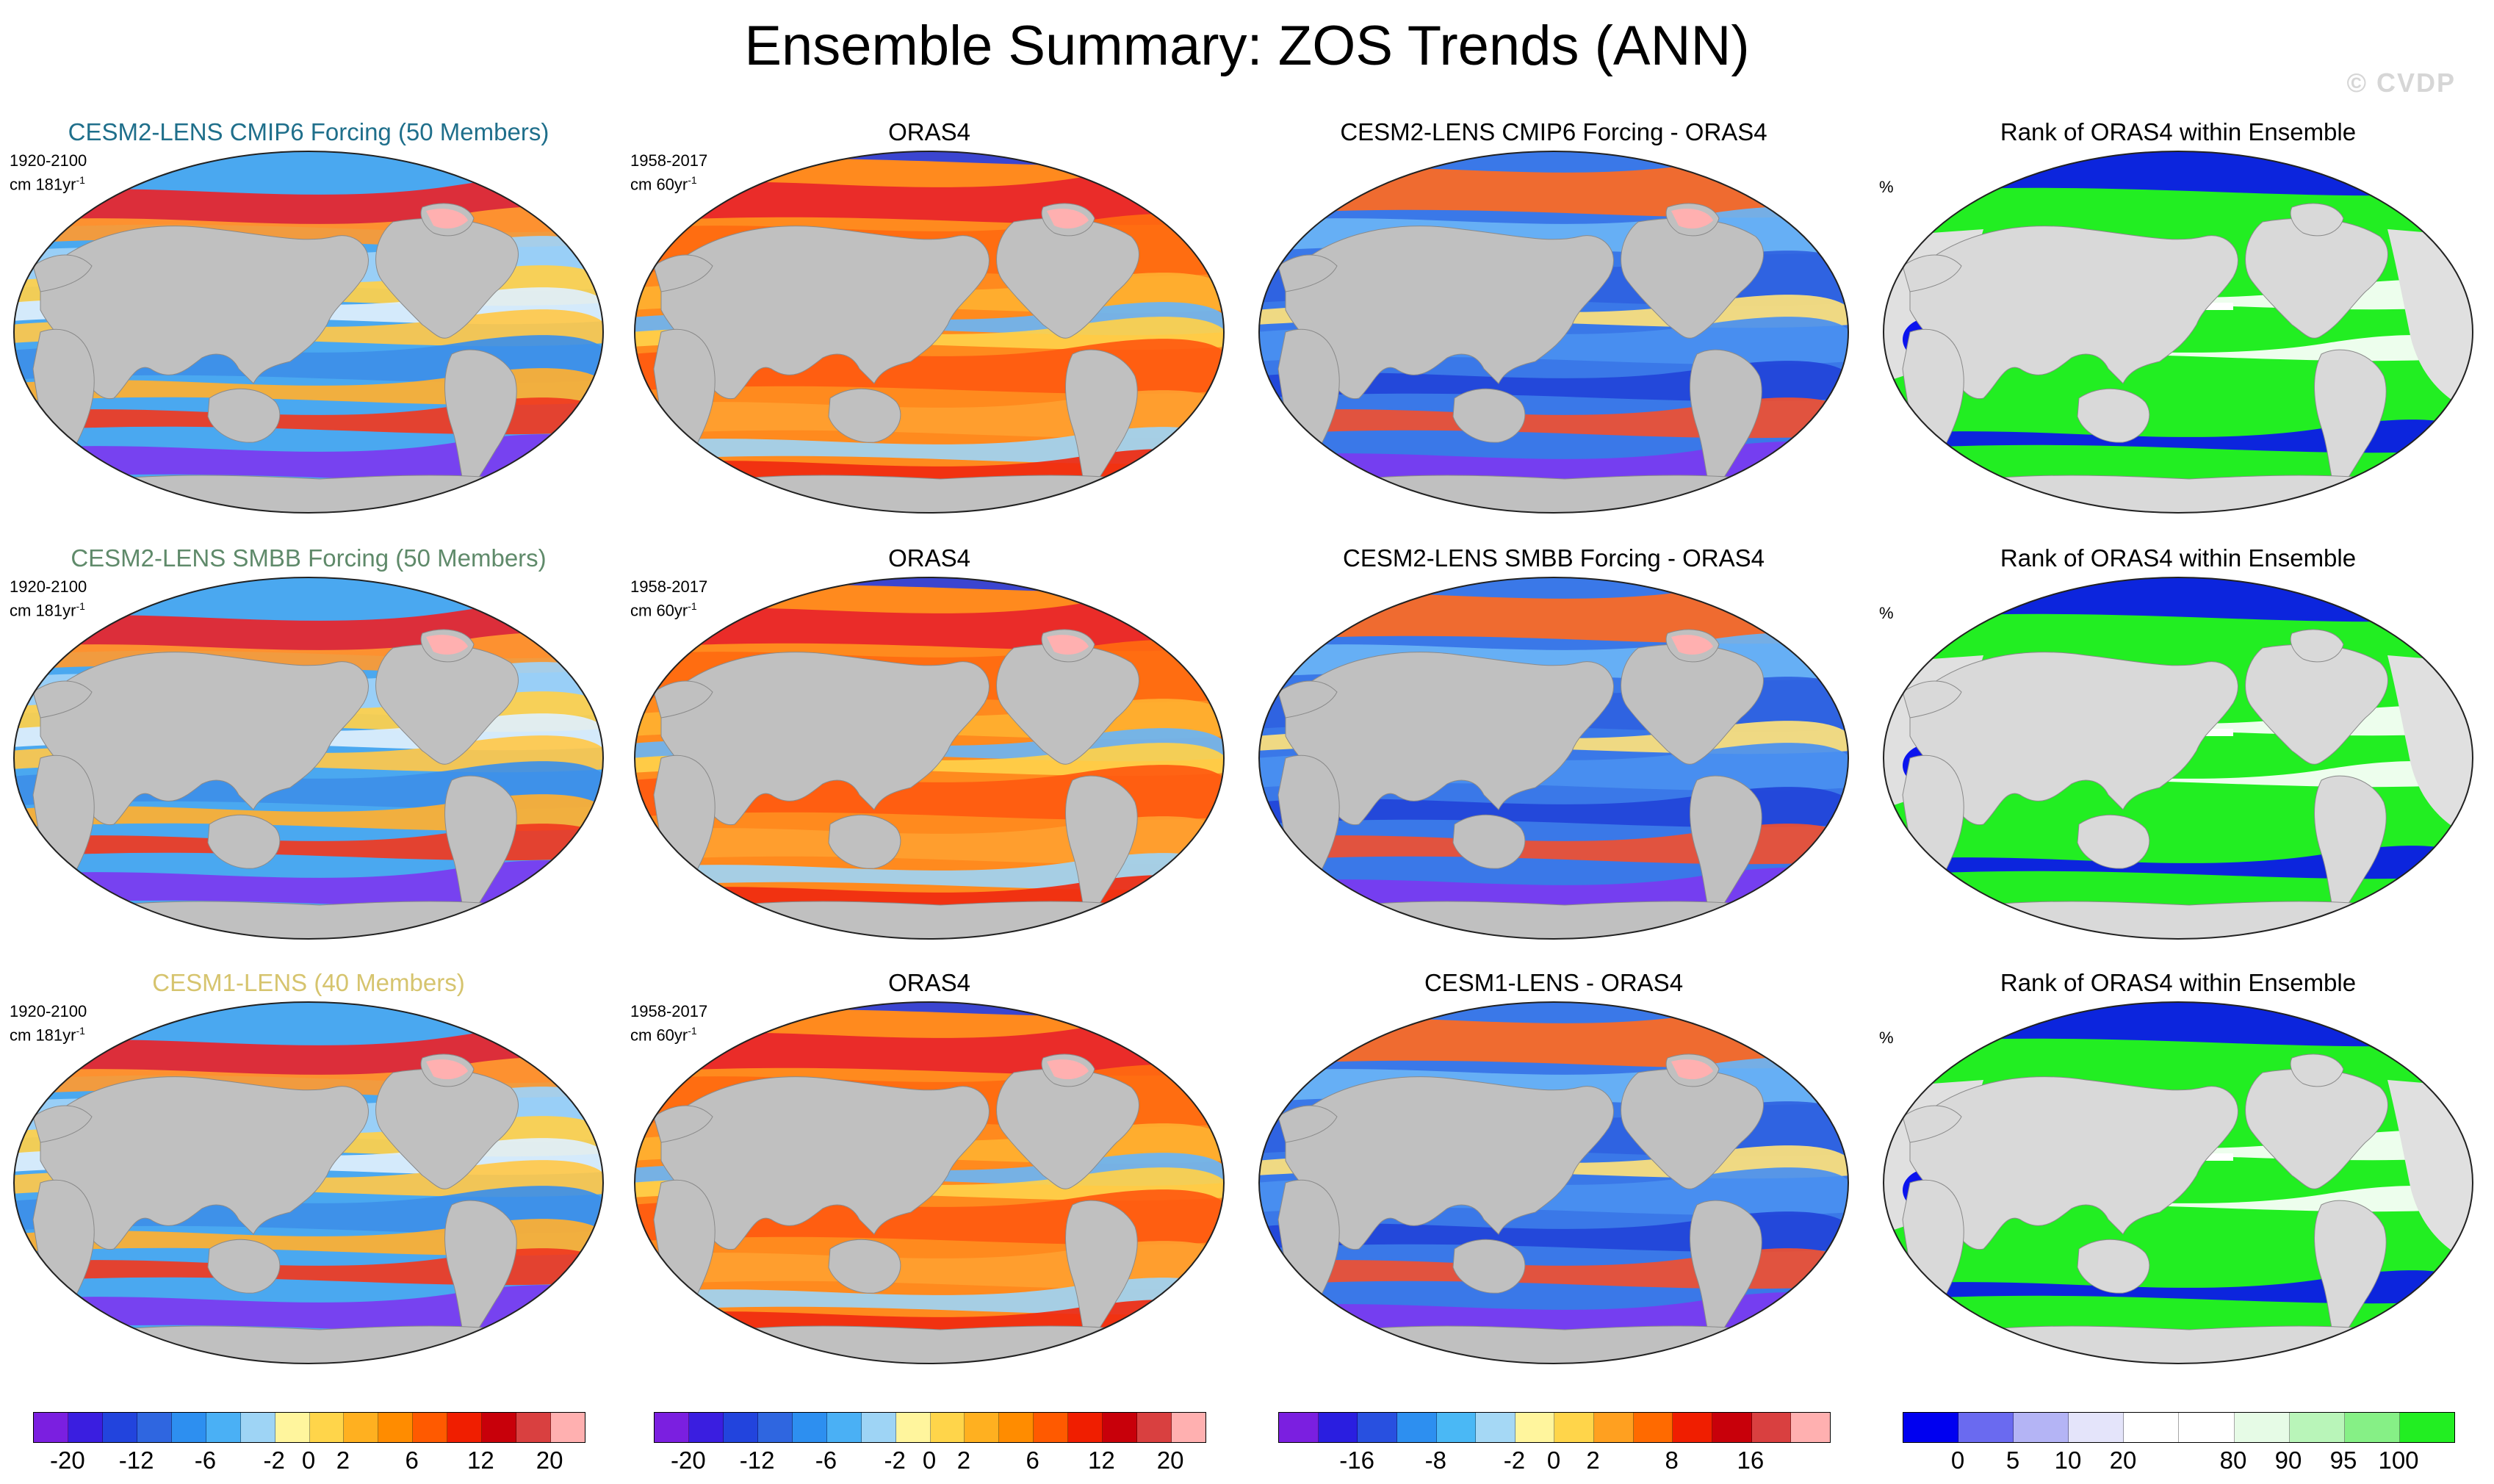  I want to click on colorbar-tick-label: 100, so click(2399, 1460).